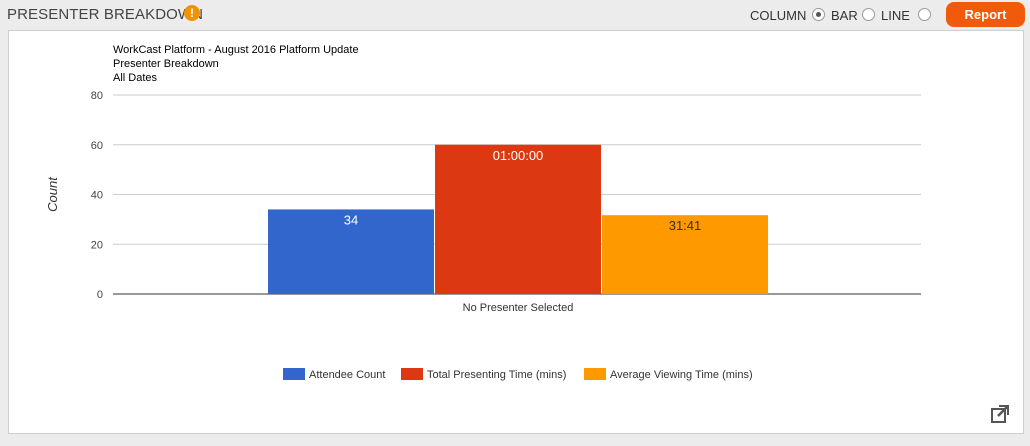 The image size is (1030, 446). What do you see at coordinates (681, 375) in the screenshot?
I see `legend-item: Average Viewing Time (mins)` at bounding box center [681, 375].